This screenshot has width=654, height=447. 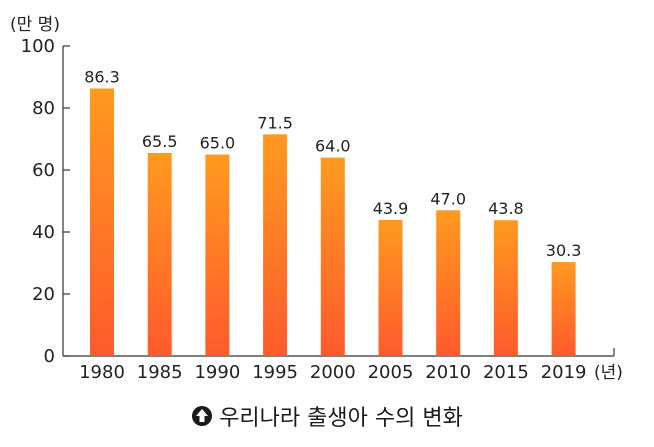 I want to click on x-tick-label: 2015, so click(x=506, y=372).